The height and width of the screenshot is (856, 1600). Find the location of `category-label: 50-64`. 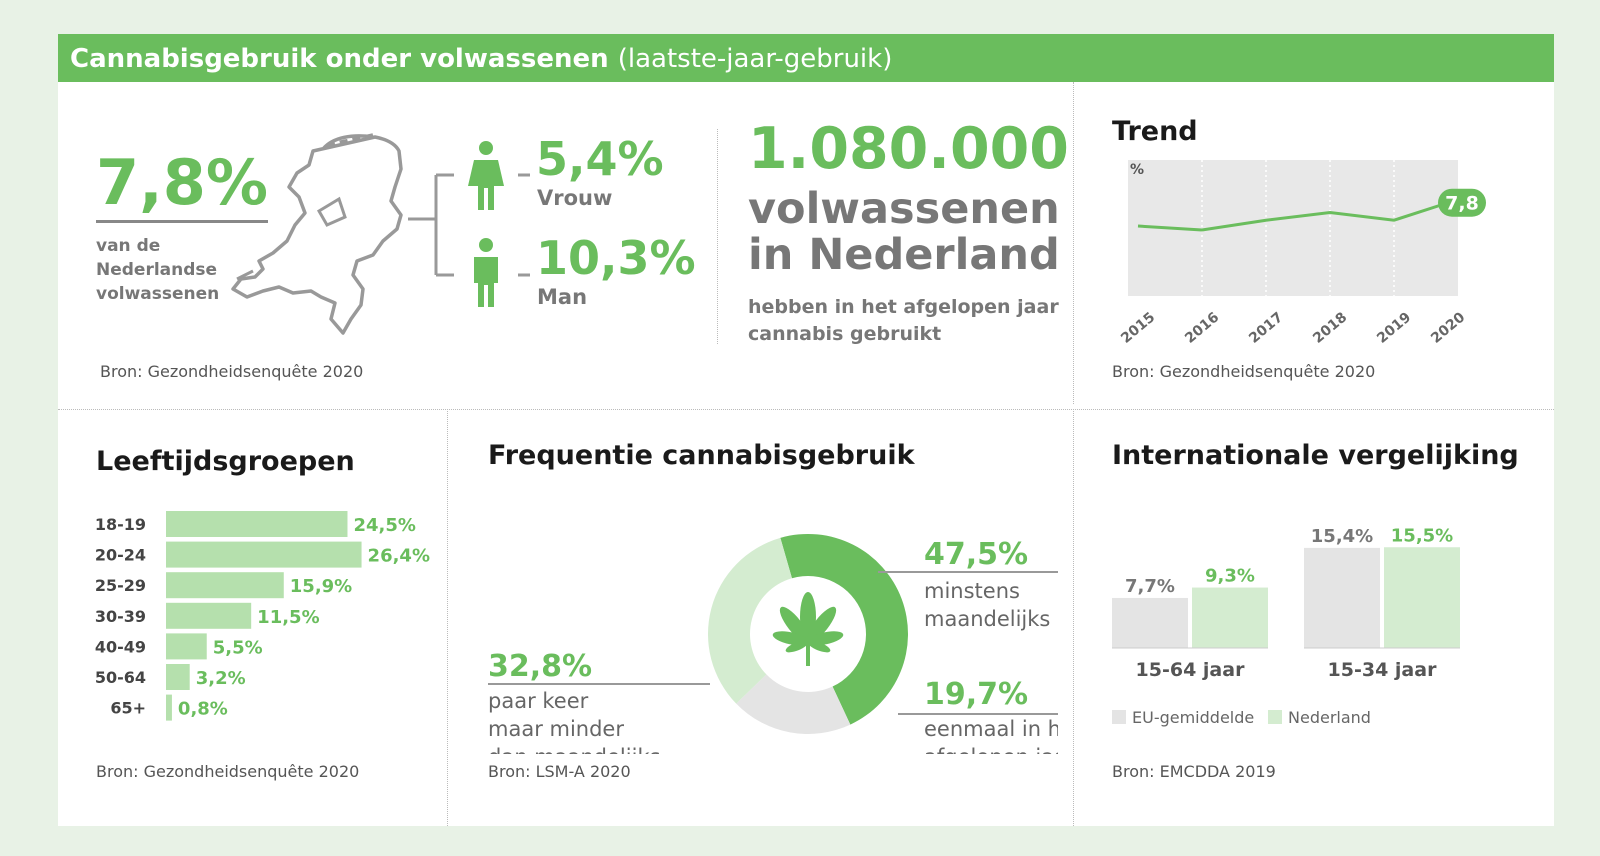

category-label: 50-64 is located at coordinates (120, 677).